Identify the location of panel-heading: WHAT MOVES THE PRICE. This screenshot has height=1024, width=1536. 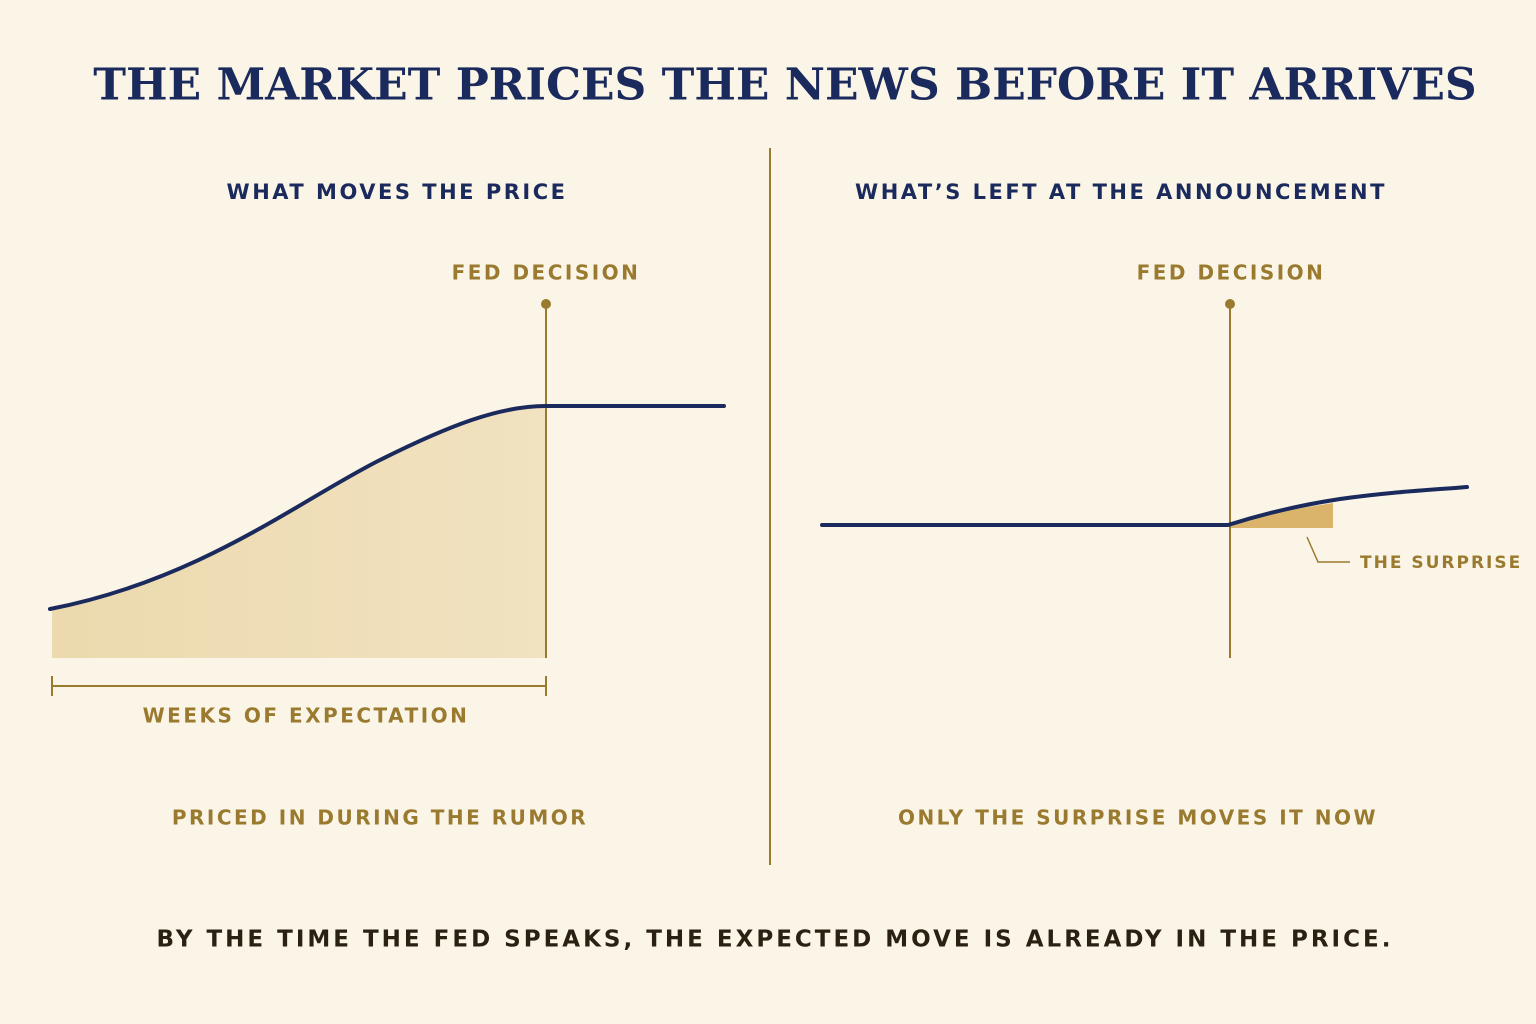
(397, 192).